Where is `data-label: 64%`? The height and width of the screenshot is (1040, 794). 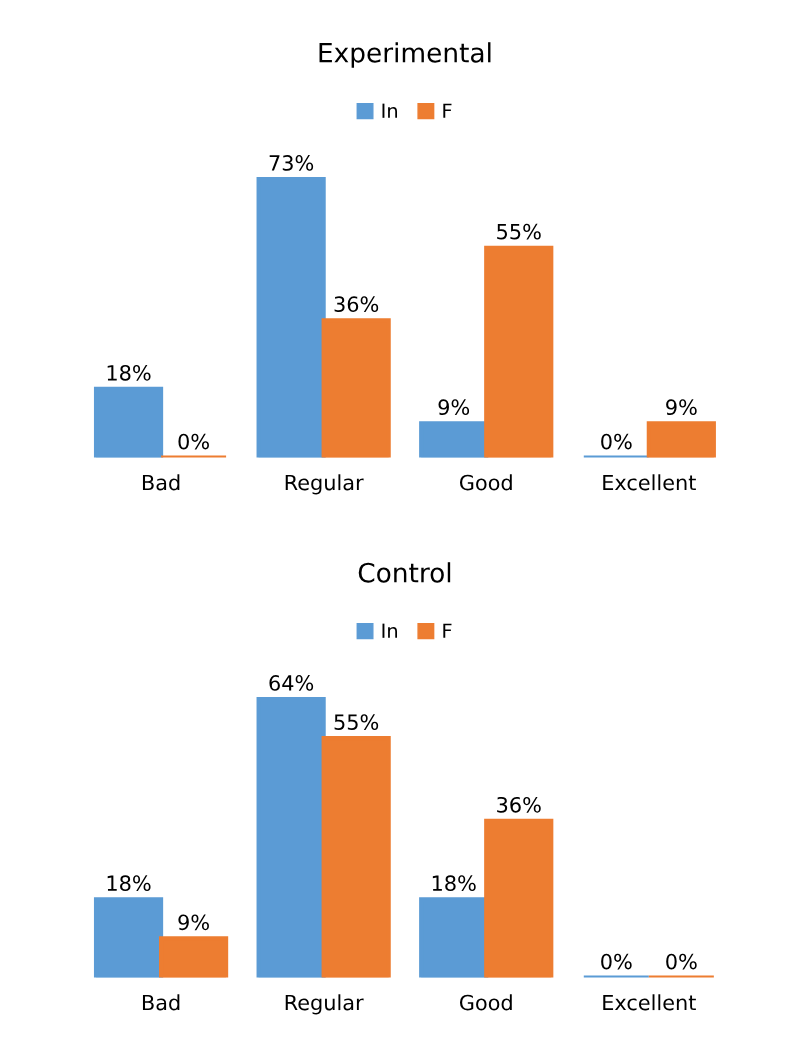
data-label: 64% is located at coordinates (291, 683).